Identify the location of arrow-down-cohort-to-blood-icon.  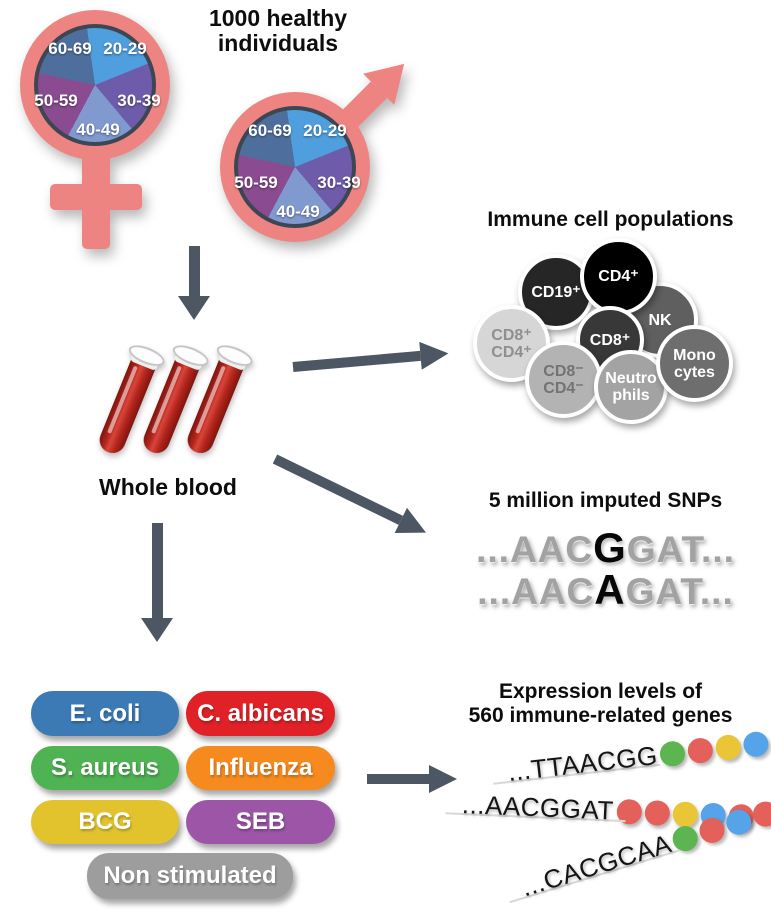
(194, 283).